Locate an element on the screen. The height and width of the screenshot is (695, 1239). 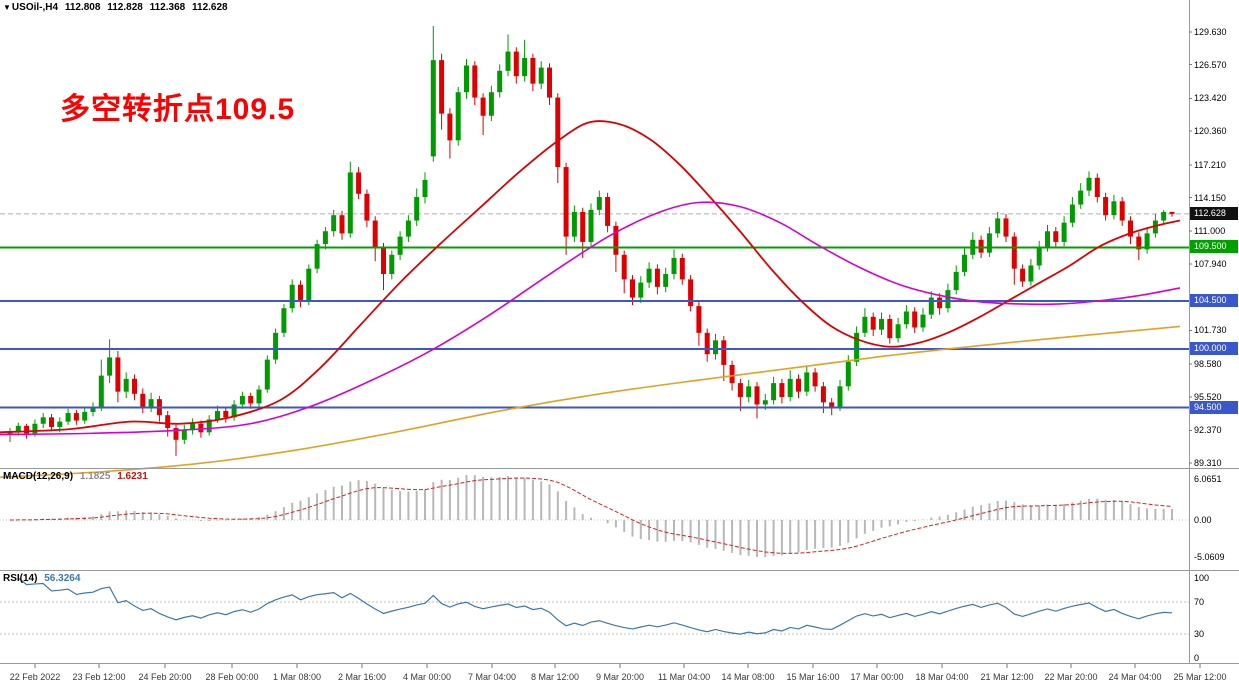
macd-main-value: 1.1825 is located at coordinates (95, 476).